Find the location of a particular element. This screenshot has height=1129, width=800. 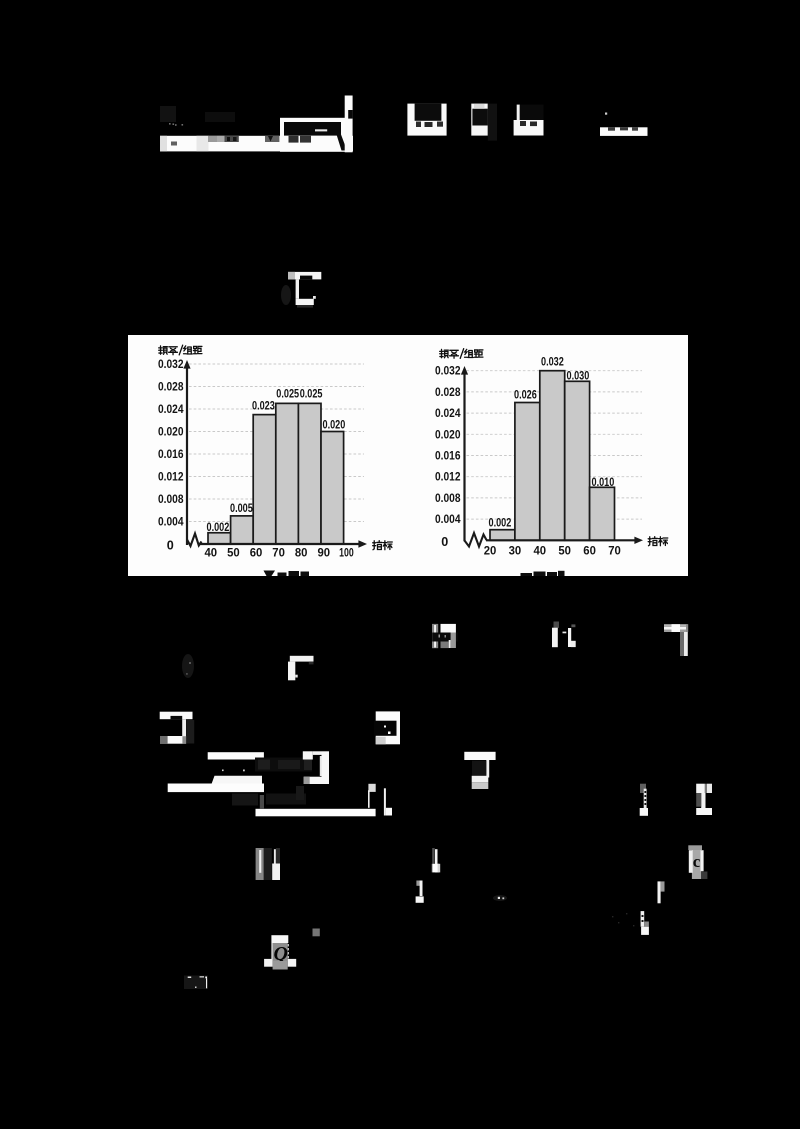

svg-text: 80 is located at coordinates (301, 553).